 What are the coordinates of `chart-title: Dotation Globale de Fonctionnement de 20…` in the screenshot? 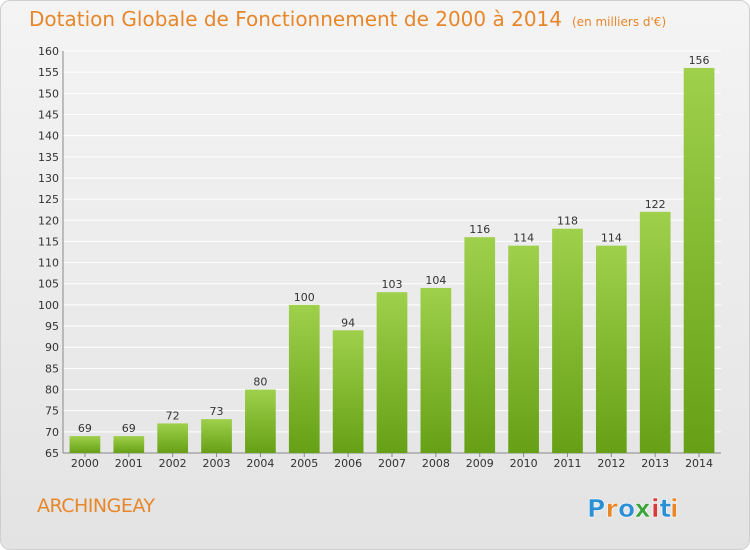 It's located at (347, 19).